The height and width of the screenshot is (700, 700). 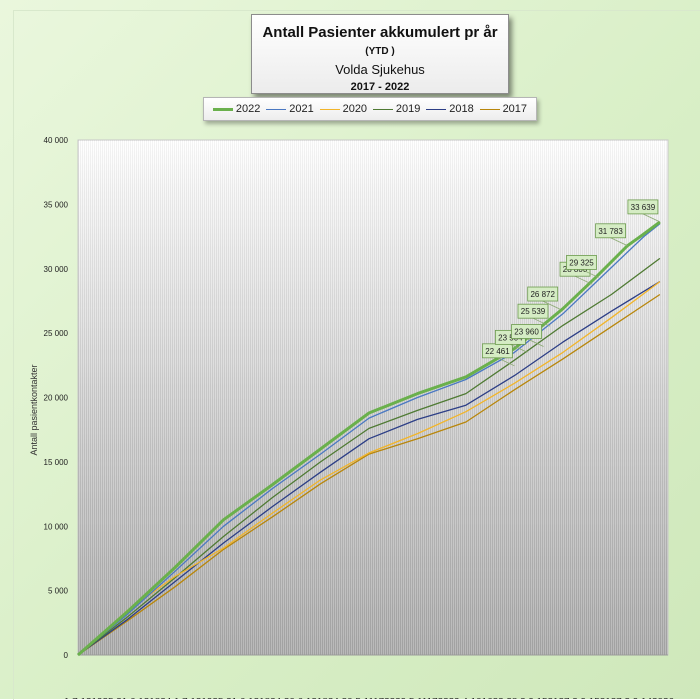 I want to click on legend-item-2018: 2018, so click(x=450, y=109).